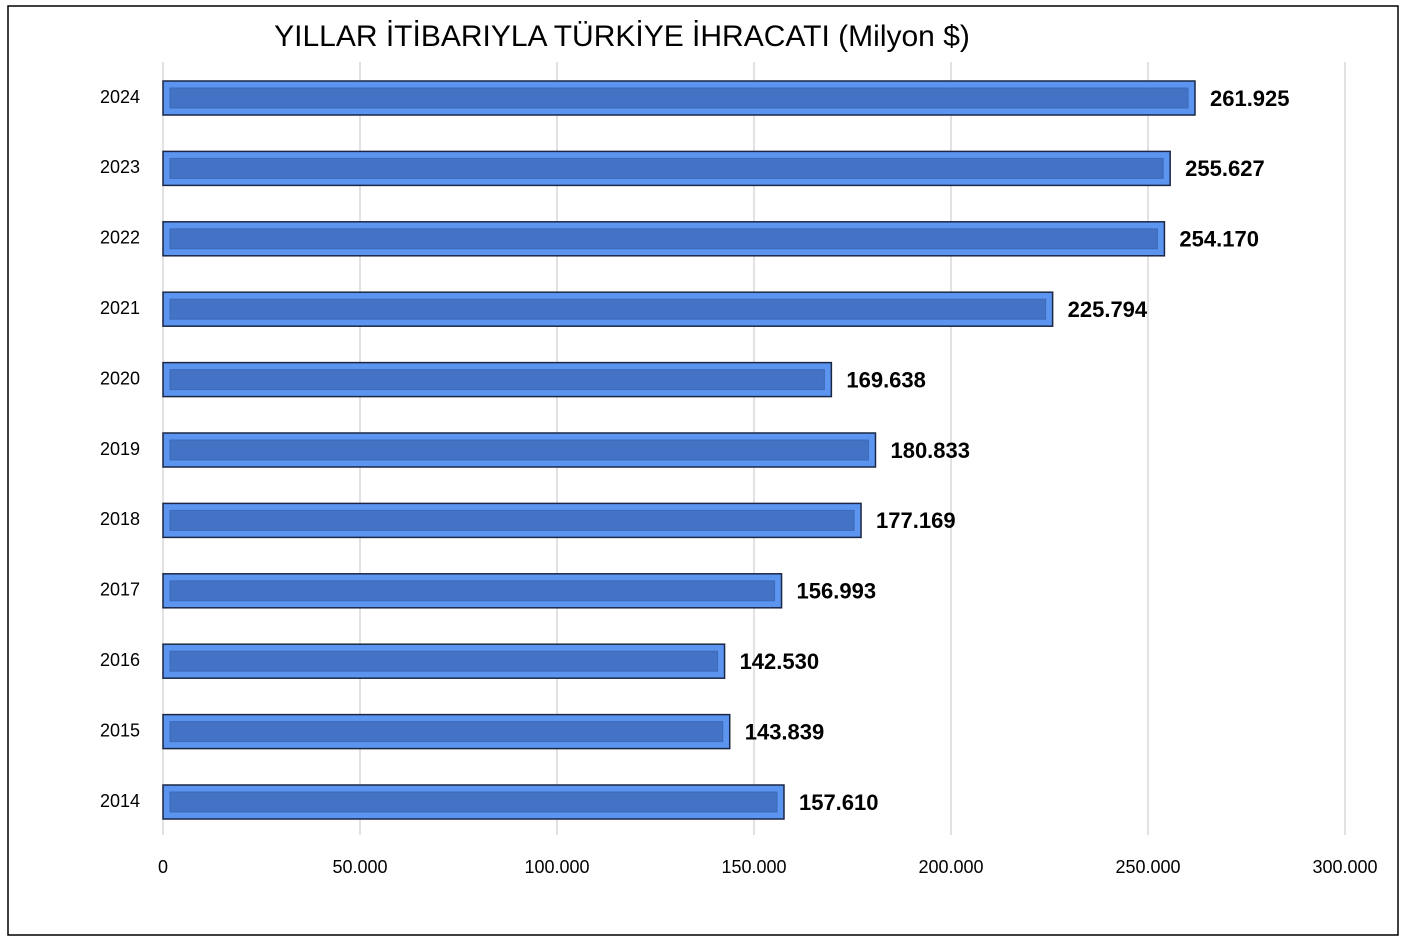 The height and width of the screenshot is (940, 1408). What do you see at coordinates (916, 520) in the screenshot?
I see `data-label: 177.169` at bounding box center [916, 520].